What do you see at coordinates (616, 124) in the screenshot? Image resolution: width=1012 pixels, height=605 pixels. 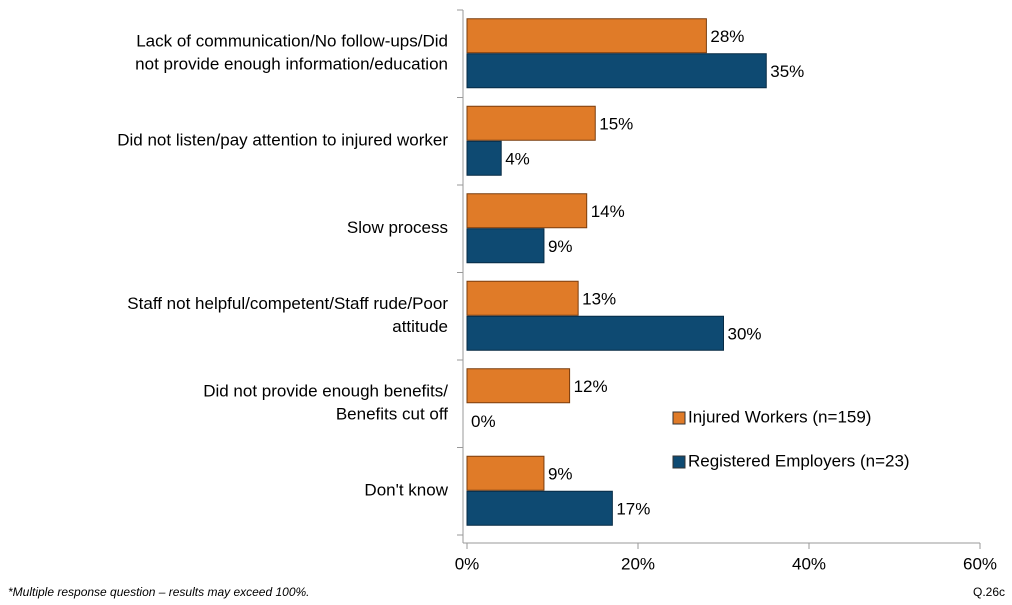 I see `value-label: 15%` at bounding box center [616, 124].